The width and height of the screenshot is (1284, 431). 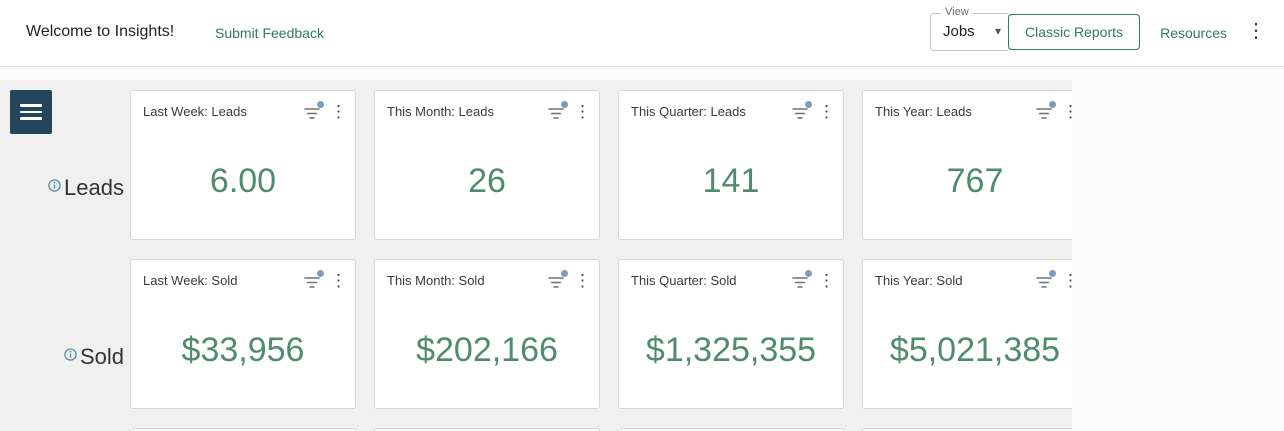 What do you see at coordinates (436, 280) in the screenshot?
I see `card-title: This Month: Sold` at bounding box center [436, 280].